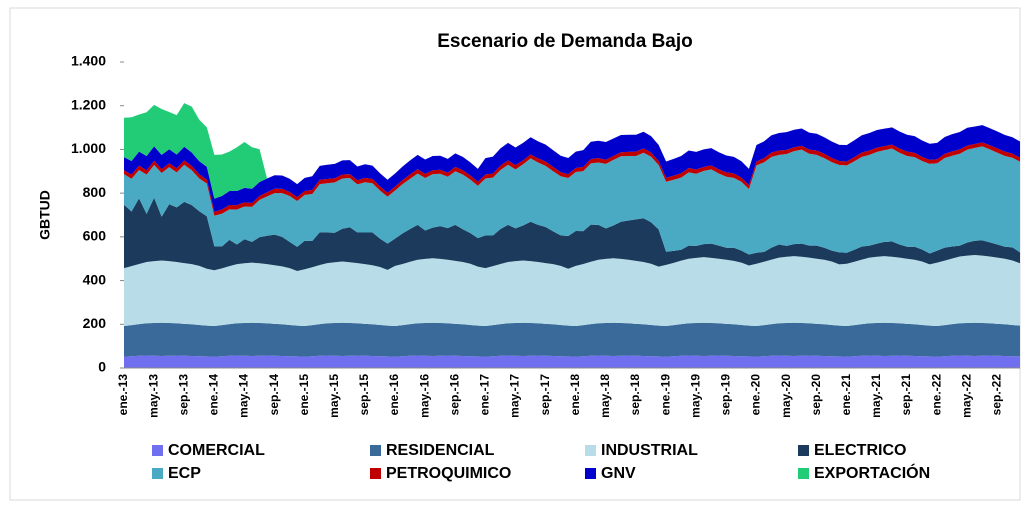  Describe the element at coordinates (274, 395) in the screenshot. I see `x-tick-label: sep.-14` at that location.